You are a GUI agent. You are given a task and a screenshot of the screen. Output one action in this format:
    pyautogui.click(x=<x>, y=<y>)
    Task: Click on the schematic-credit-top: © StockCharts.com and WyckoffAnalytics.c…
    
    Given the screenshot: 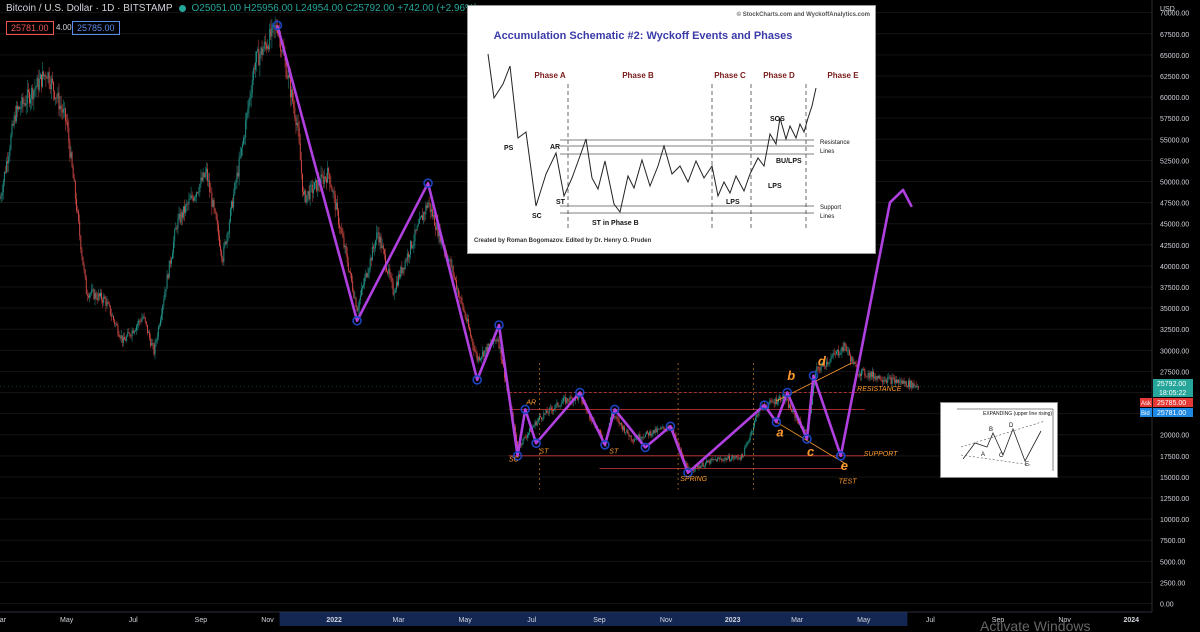 What is the action you would take?
    pyautogui.click(x=803, y=14)
    